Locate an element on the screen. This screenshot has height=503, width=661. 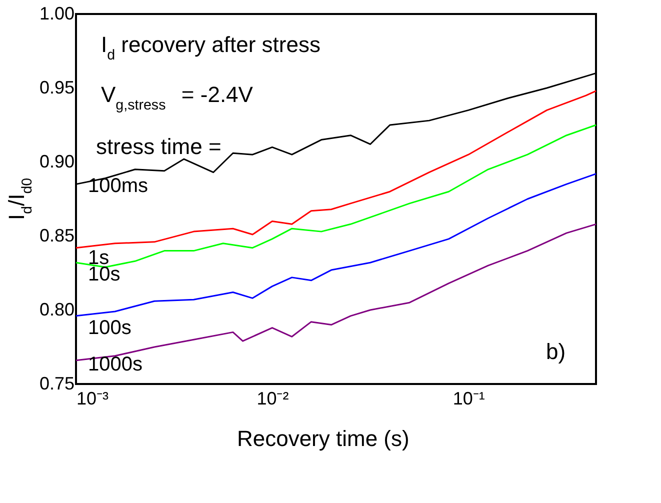
series-label: 100s is located at coordinates (110, 327).